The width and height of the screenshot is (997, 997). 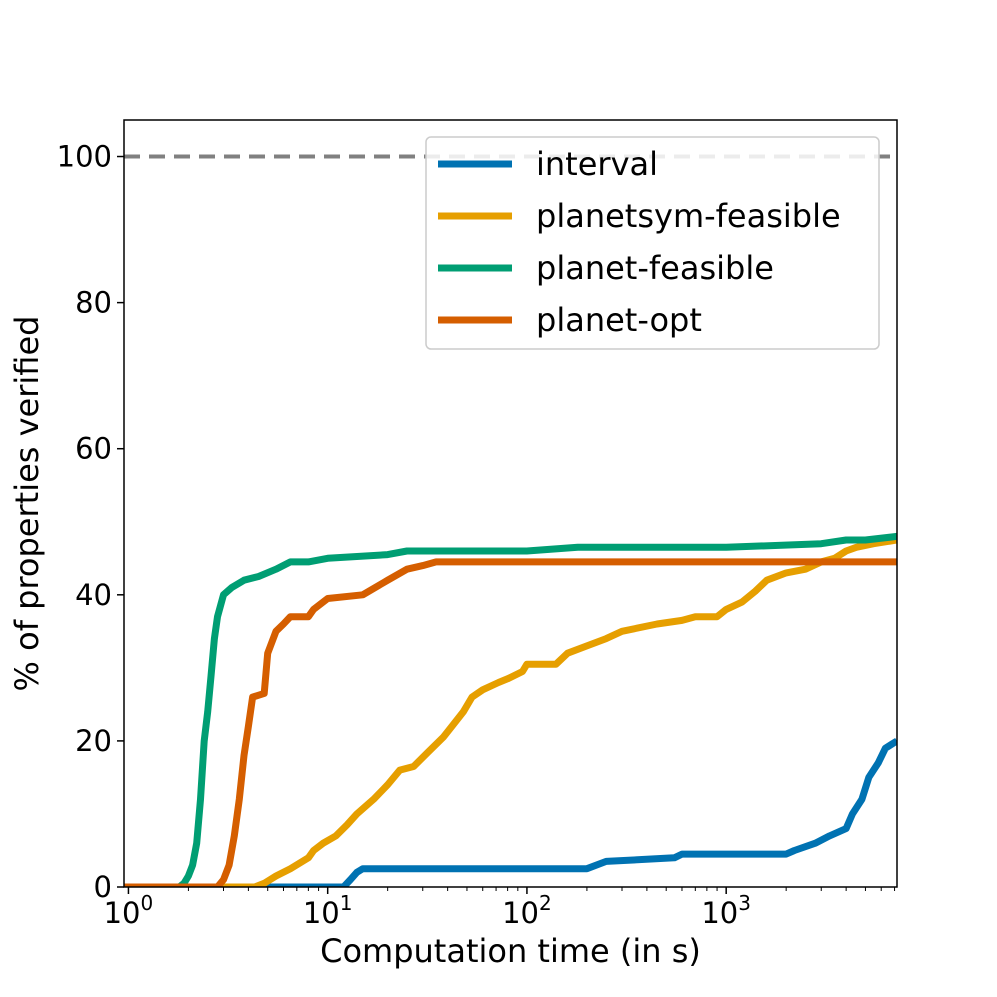 I want to click on x-tick-exponent: 0, so click(x=147, y=903).